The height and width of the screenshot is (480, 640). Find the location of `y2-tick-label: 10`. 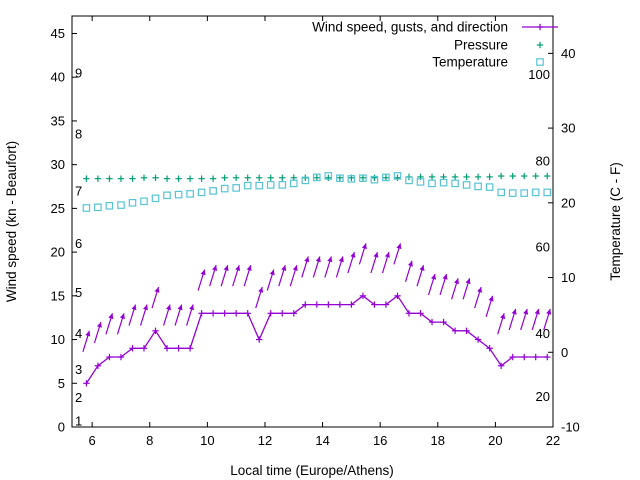

y2-tick-label: 10 is located at coordinates (568, 277).